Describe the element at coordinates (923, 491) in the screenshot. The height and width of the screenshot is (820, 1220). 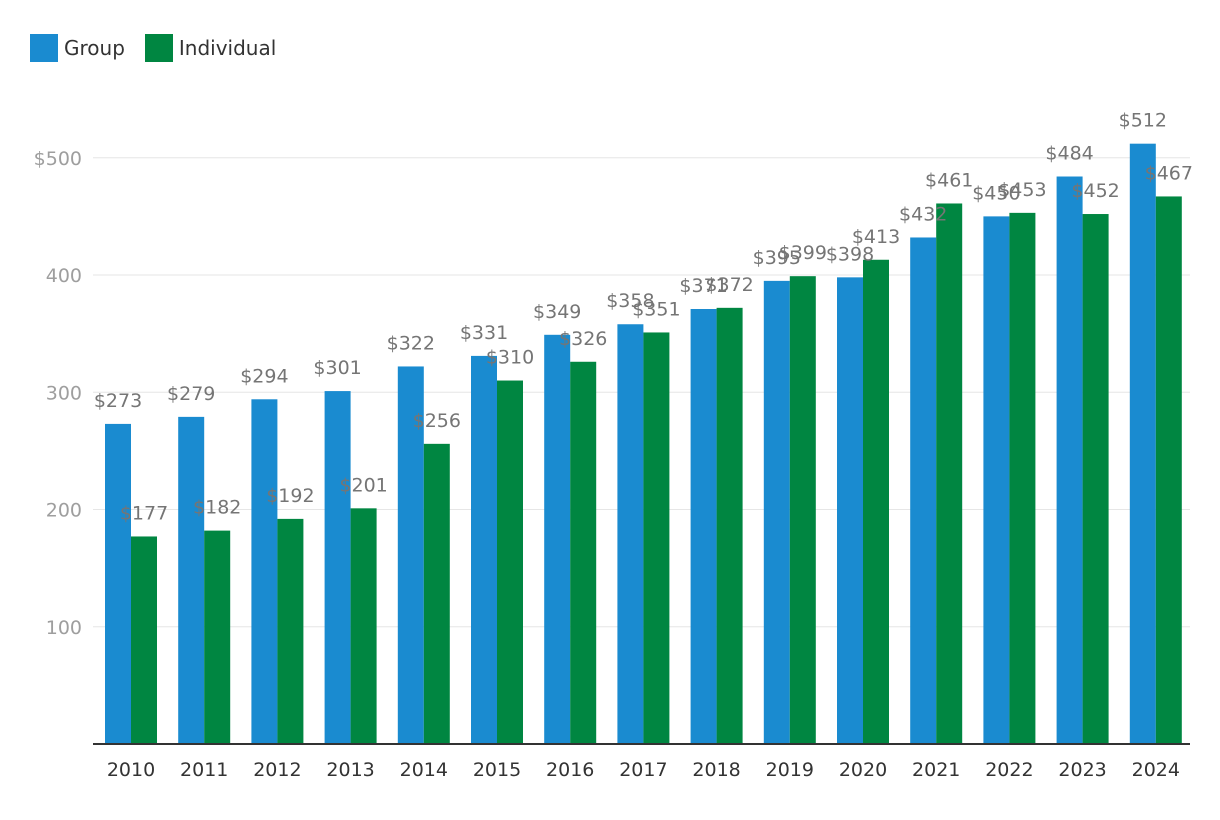
I see `bar-group-2021` at that location.